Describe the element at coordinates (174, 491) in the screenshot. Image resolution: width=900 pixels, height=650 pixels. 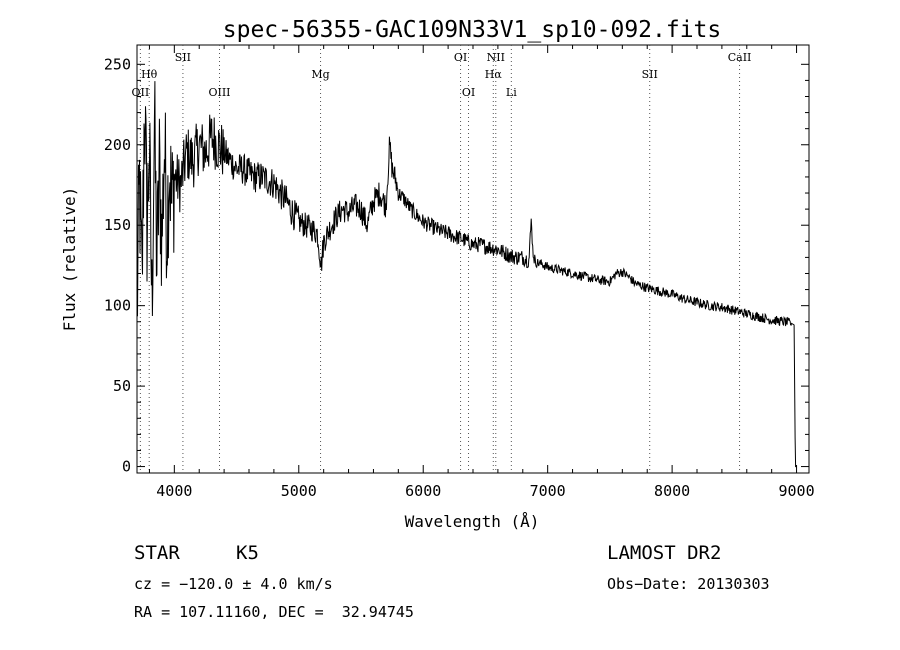
I see `x-tick-label: 4000` at that location.